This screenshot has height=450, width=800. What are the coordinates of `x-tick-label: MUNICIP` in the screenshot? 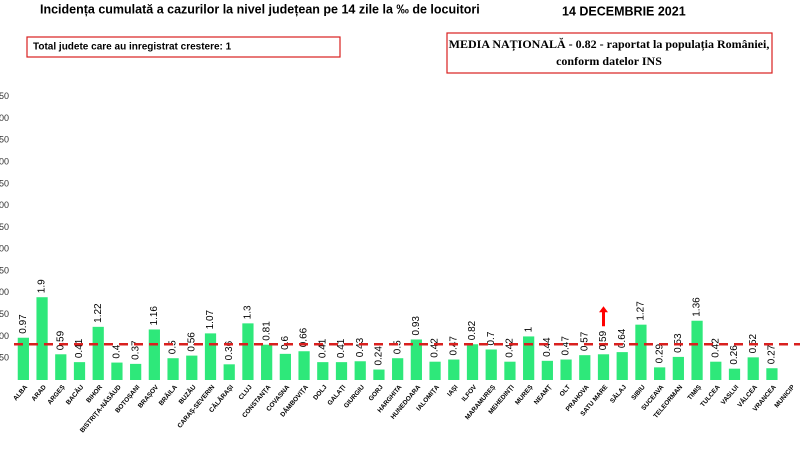 It's located at (784, 396).